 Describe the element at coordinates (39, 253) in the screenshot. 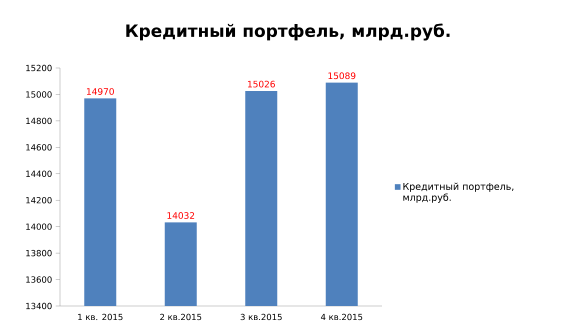

I see `y-tick-label: 13800` at that location.